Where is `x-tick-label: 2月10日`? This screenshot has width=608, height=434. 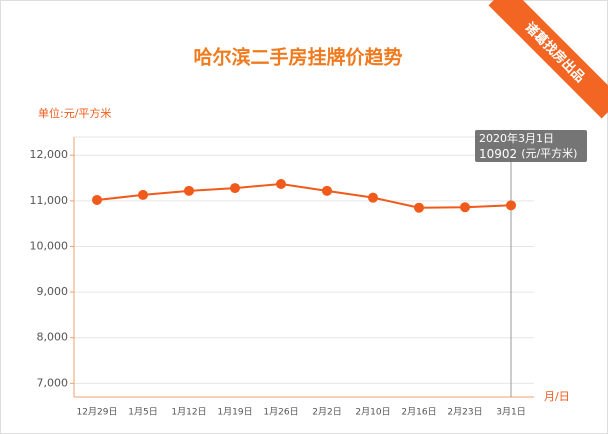 x-tick-label: 2月10日 is located at coordinates (372, 412).